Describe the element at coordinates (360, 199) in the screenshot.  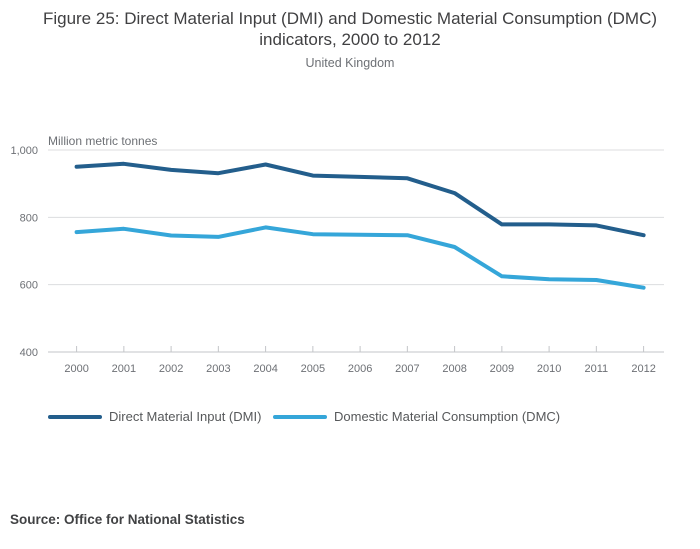
I see `dmi-series-line` at that location.